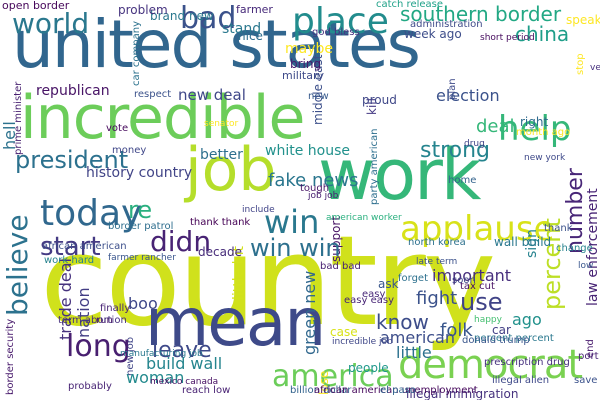 The image size is (600, 400). I want to click on cloud-word: help, so click(535, 129).